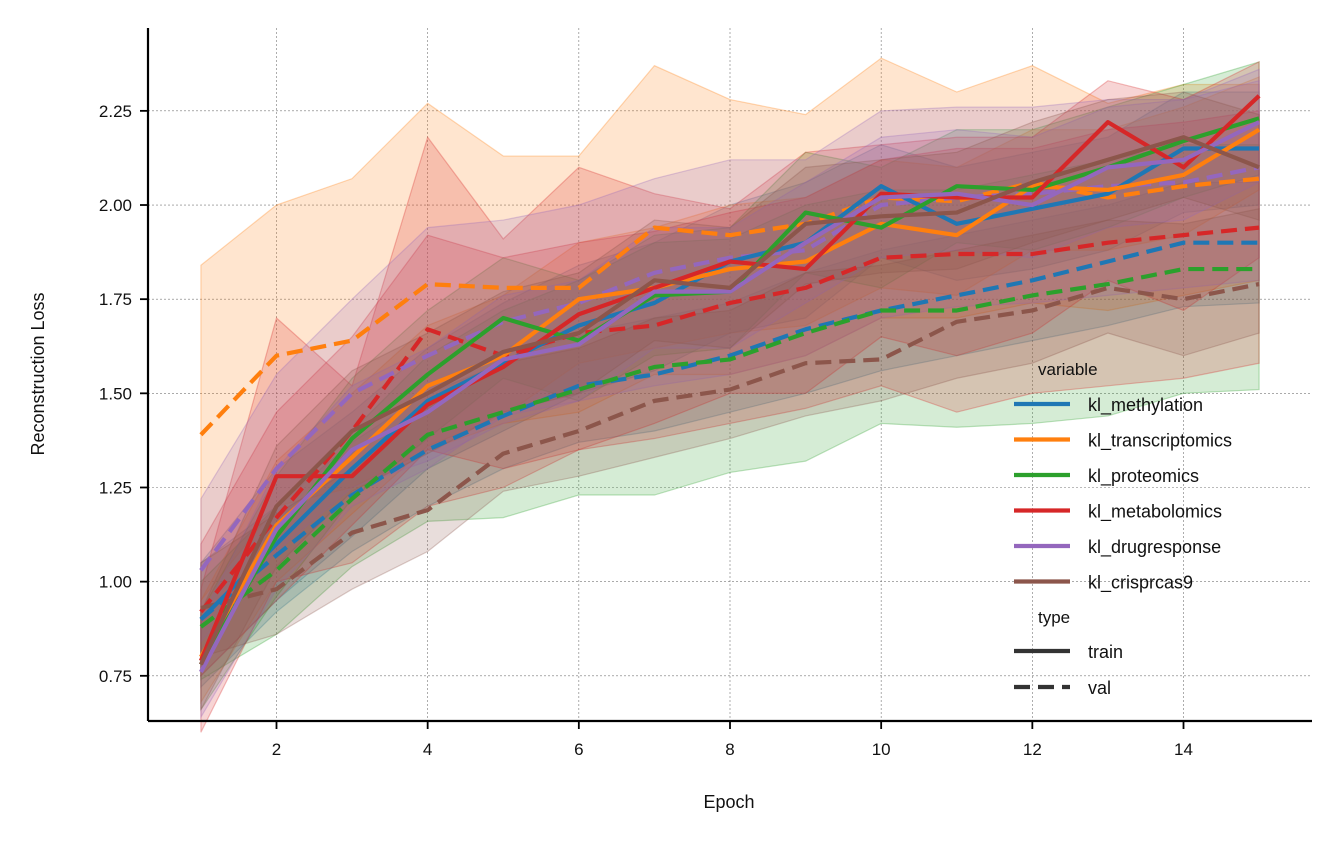 This screenshot has height=844, width=1340. What do you see at coordinates (115, 676) in the screenshot?
I see `y-tick-label: 0.75` at bounding box center [115, 676].